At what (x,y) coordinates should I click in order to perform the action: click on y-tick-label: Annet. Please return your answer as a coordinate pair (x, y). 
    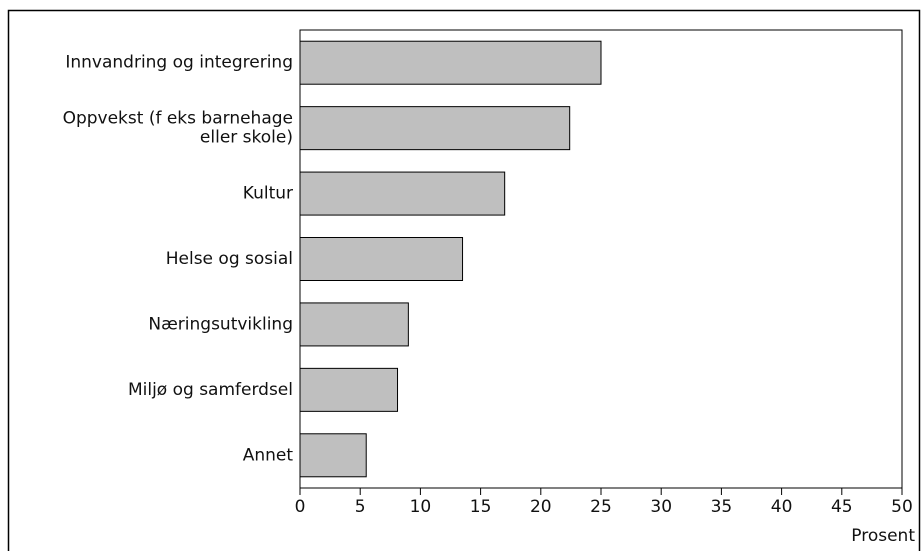
    Looking at the image, I should click on (268, 455).